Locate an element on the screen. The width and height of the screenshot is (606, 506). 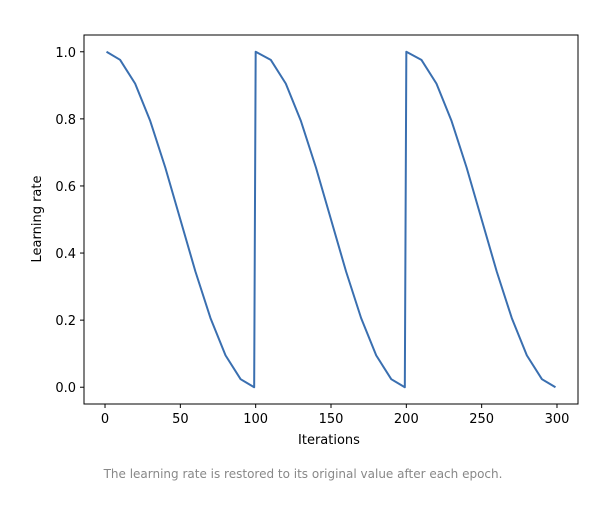
x-tick-label: 0 is located at coordinates (105, 419).